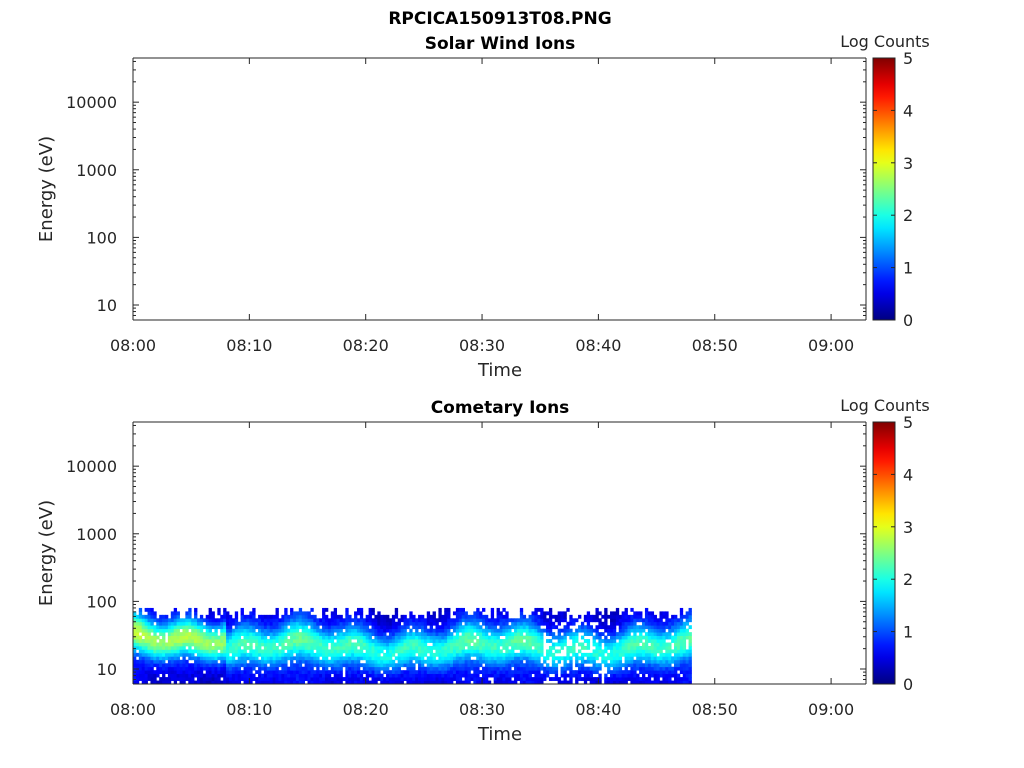 This screenshot has width=1024, height=768. Describe the element at coordinates (908, 110) in the screenshot. I see `colorbar-tick-label: 4` at that location.